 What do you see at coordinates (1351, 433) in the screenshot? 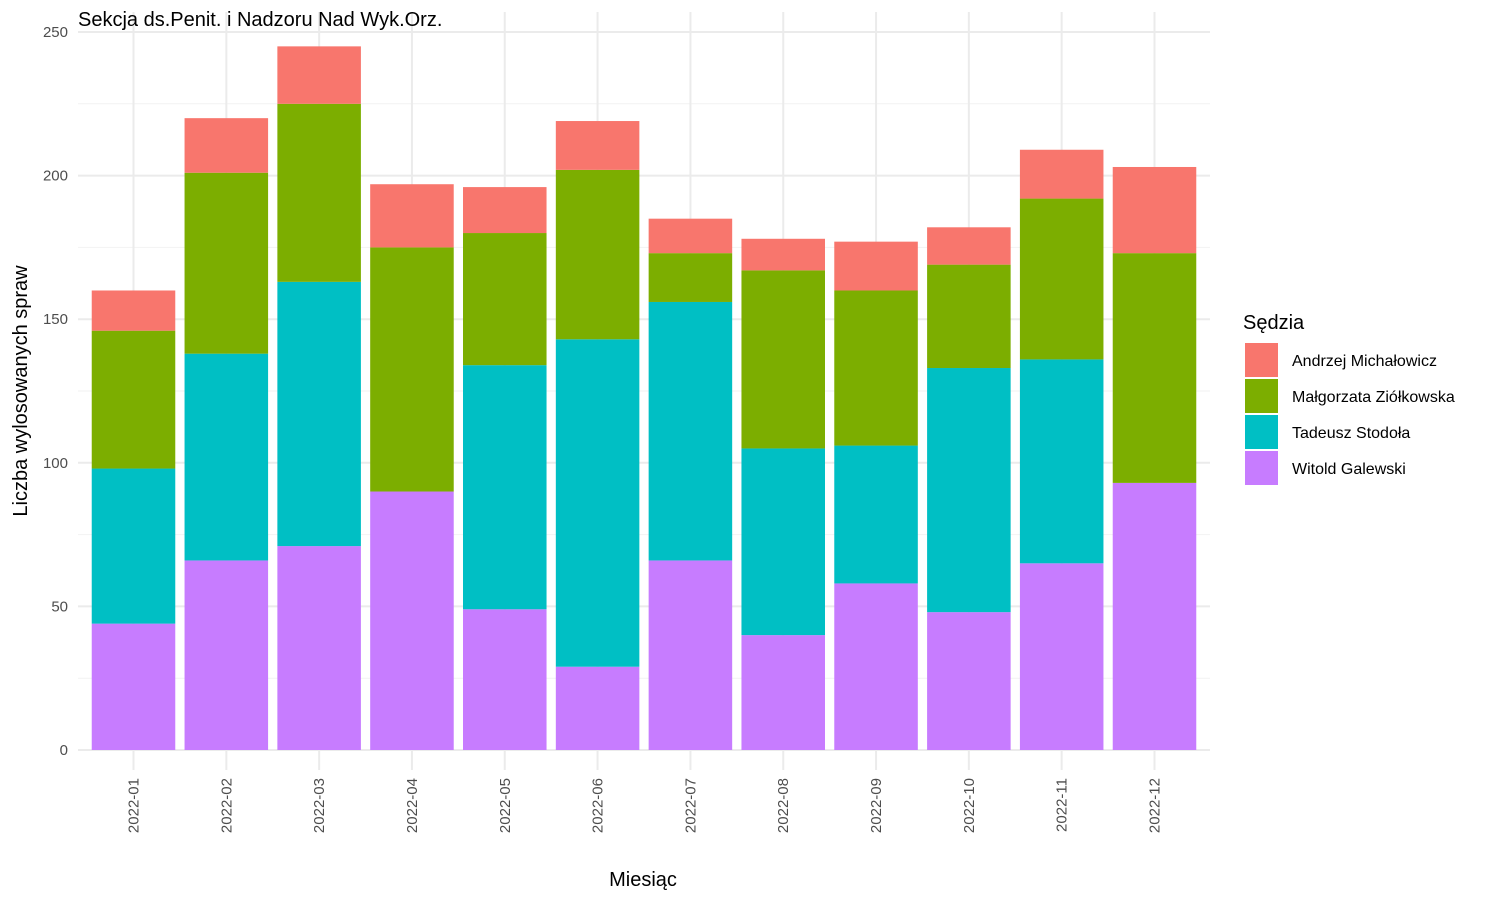
I see `legend-label: Tadeusz Stodoła` at bounding box center [1351, 433].